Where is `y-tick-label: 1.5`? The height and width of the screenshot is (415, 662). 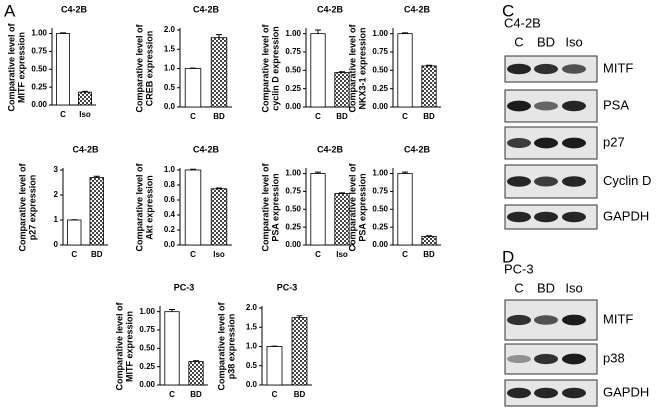 y-tick-label: 1.5 is located at coordinates (252, 326).